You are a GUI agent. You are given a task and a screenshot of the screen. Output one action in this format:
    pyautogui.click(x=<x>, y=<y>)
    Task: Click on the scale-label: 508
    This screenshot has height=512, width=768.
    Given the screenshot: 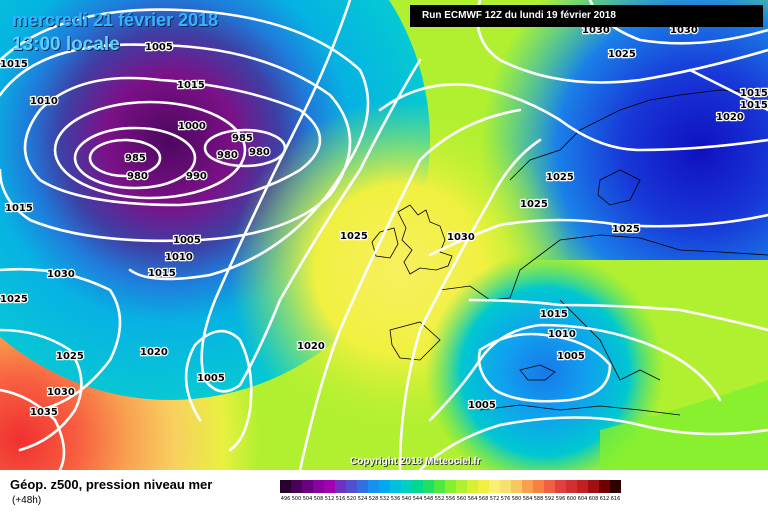 What is the action you would take?
    pyautogui.click(x=318, y=499)
    